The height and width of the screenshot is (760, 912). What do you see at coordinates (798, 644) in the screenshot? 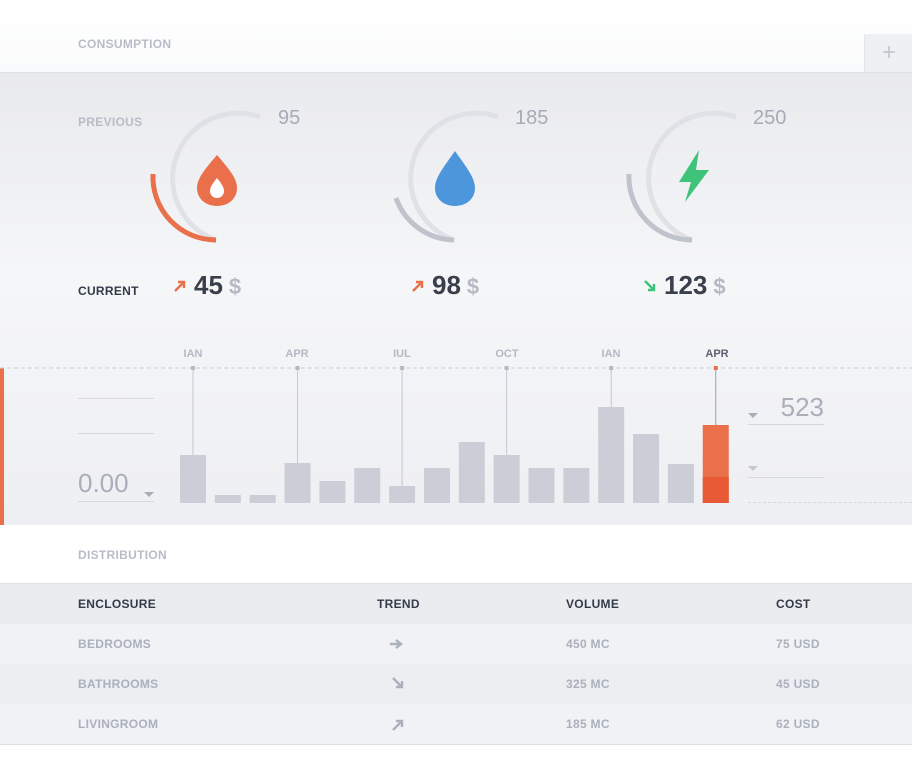
I see `cost-cell: 75 USD` at bounding box center [798, 644].